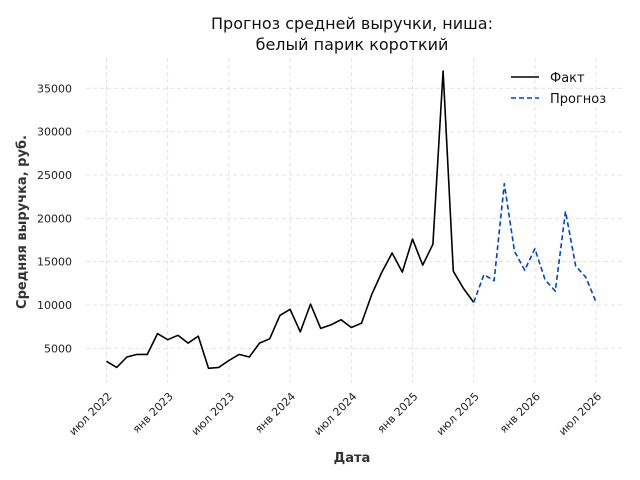 The height and width of the screenshot is (480, 640). I want to click on legend-label-forecast: Прогноз, so click(578, 99).